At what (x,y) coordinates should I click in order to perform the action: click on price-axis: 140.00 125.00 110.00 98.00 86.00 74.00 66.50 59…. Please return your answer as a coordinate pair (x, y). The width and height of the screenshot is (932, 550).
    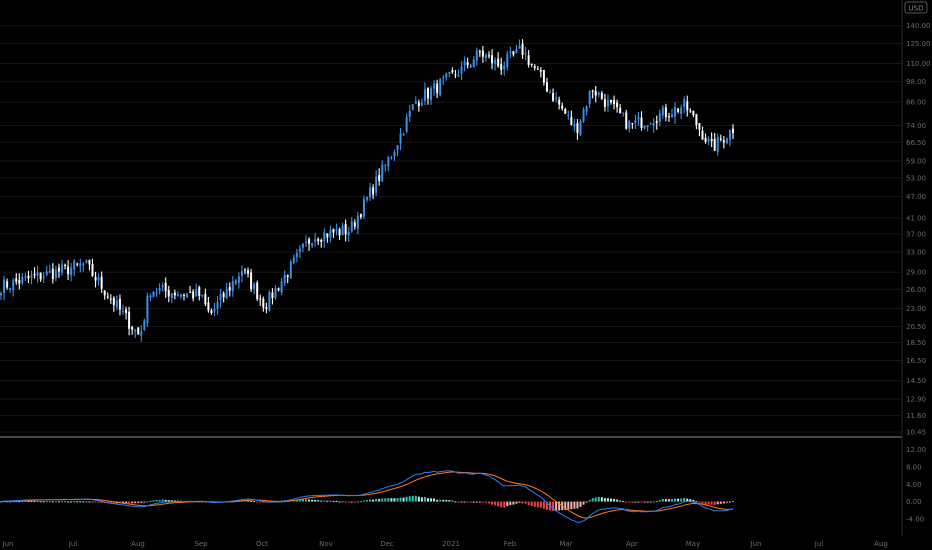
    Looking at the image, I should click on (918, 229).